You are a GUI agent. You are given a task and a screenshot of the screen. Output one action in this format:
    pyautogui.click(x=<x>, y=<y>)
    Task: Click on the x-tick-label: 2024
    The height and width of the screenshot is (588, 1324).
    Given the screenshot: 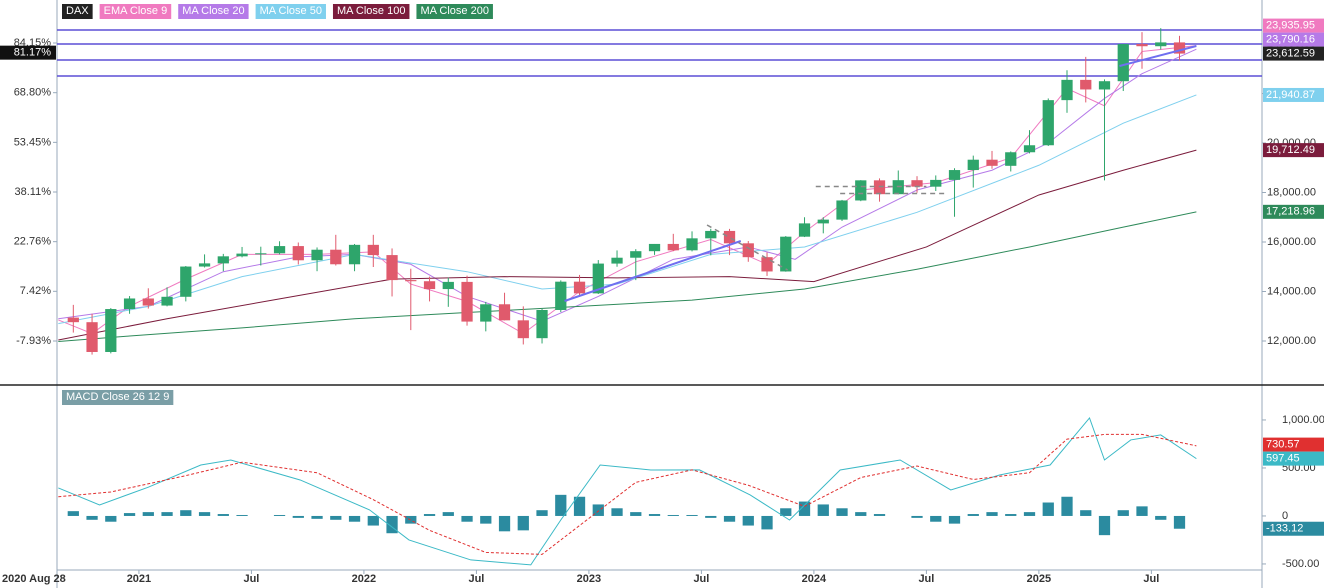 What is the action you would take?
    pyautogui.click(x=814, y=579)
    